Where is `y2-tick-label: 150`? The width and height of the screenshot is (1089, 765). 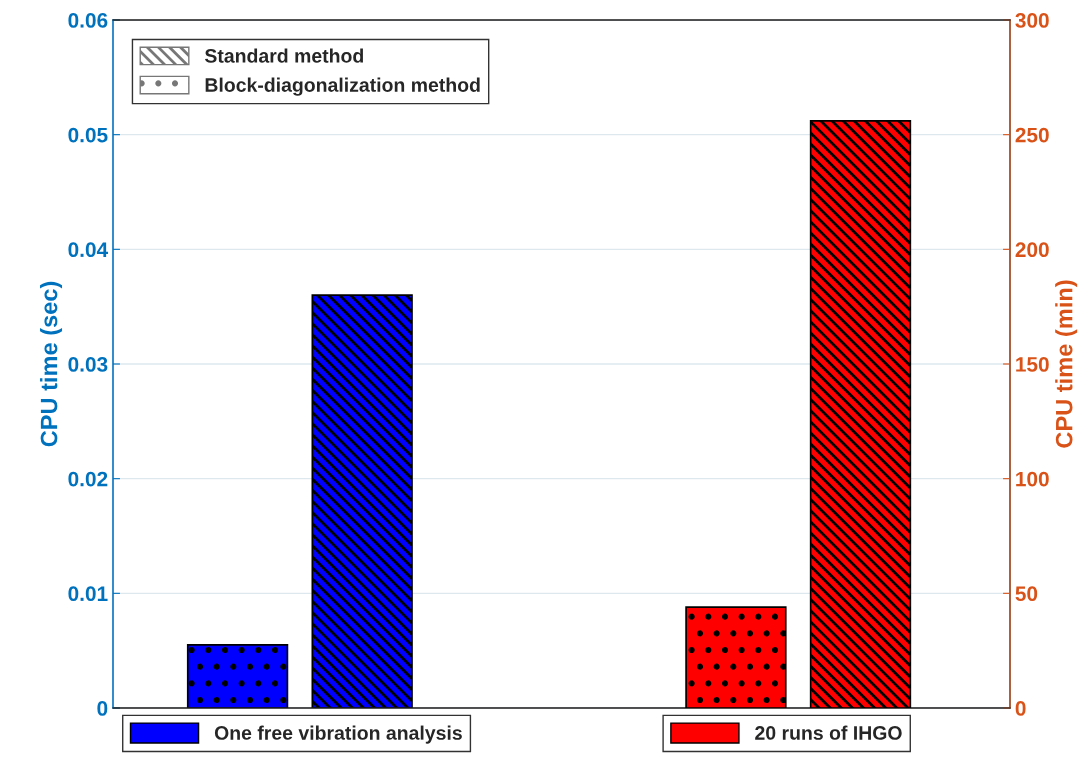 y2-tick-label: 150 is located at coordinates (1032, 364).